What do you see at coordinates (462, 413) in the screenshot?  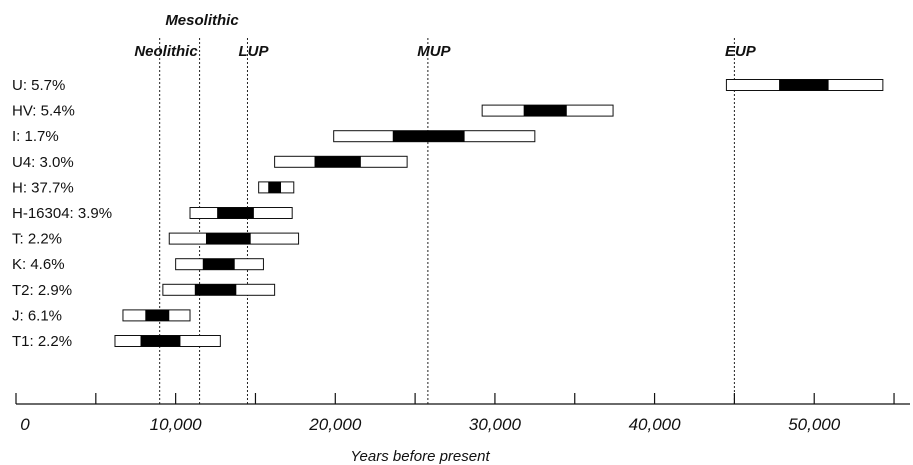 I see `x-axis: 0 10,000 20,000 30,000 40,000 50,000` at bounding box center [462, 413].